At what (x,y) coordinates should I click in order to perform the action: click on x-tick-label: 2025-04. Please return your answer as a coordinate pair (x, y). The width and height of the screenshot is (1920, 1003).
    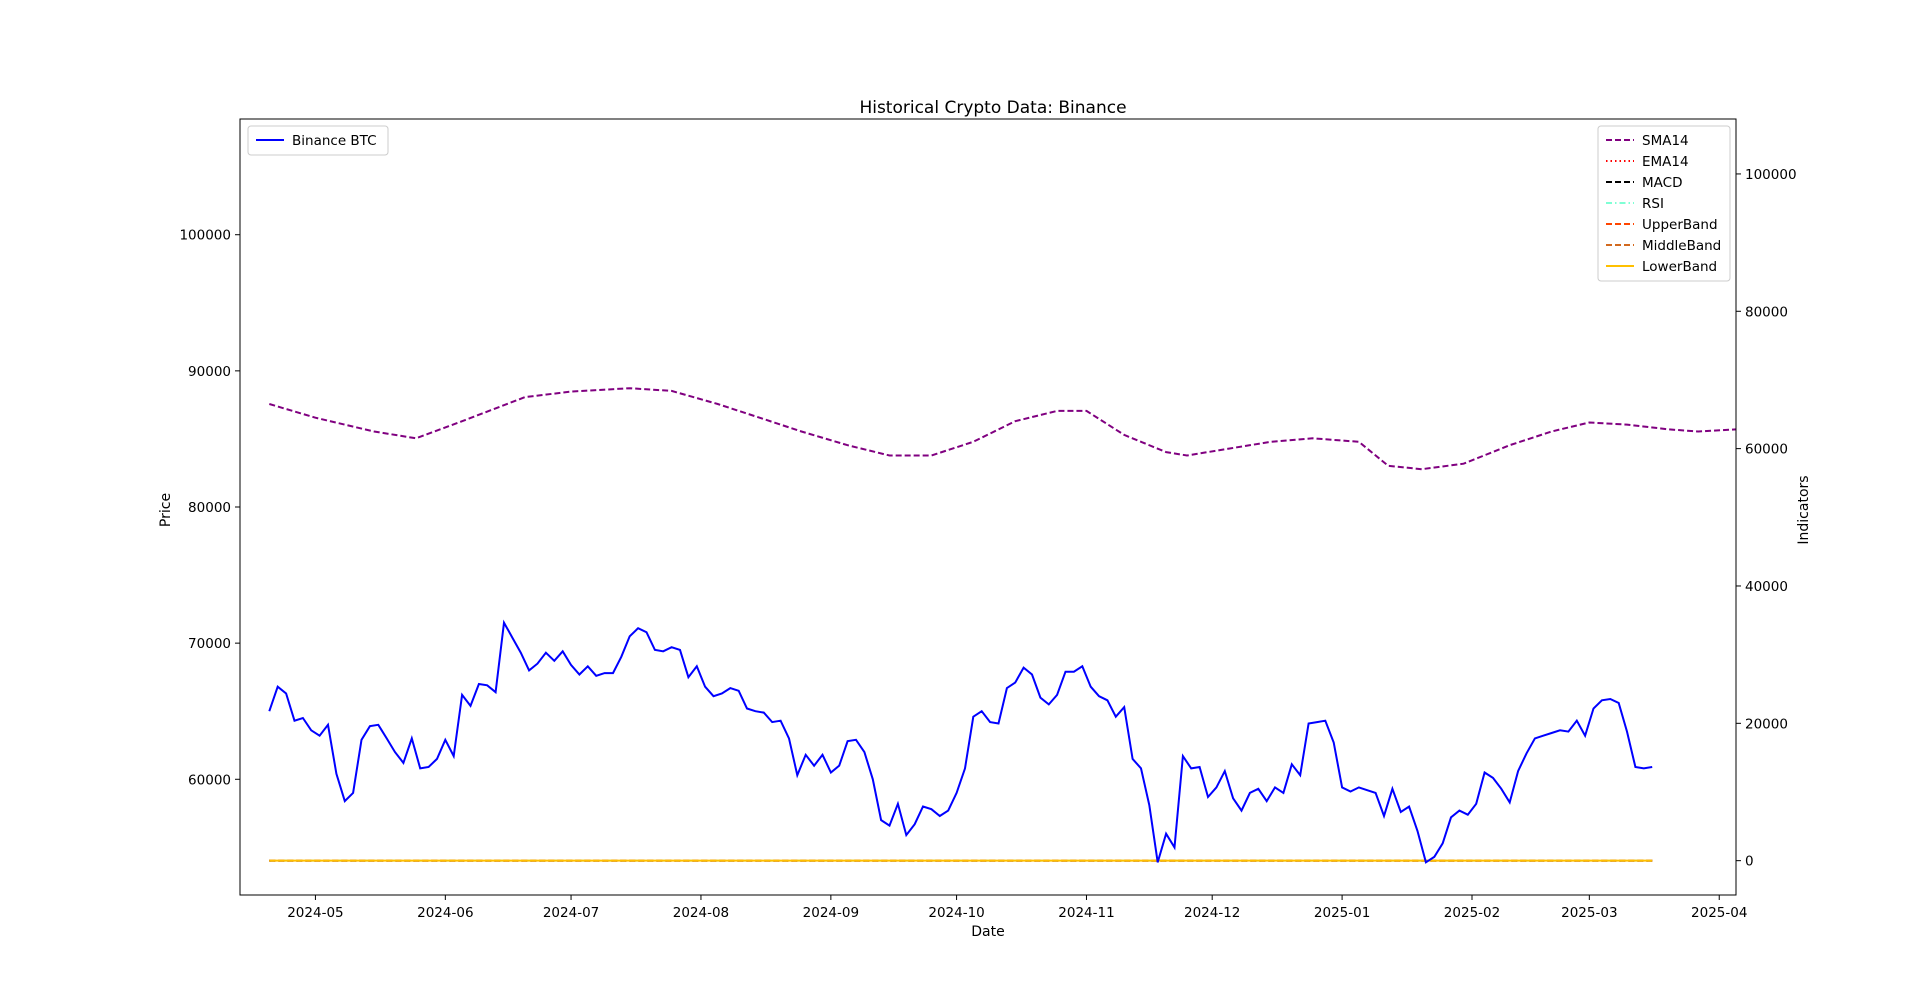
    Looking at the image, I should click on (1719, 913).